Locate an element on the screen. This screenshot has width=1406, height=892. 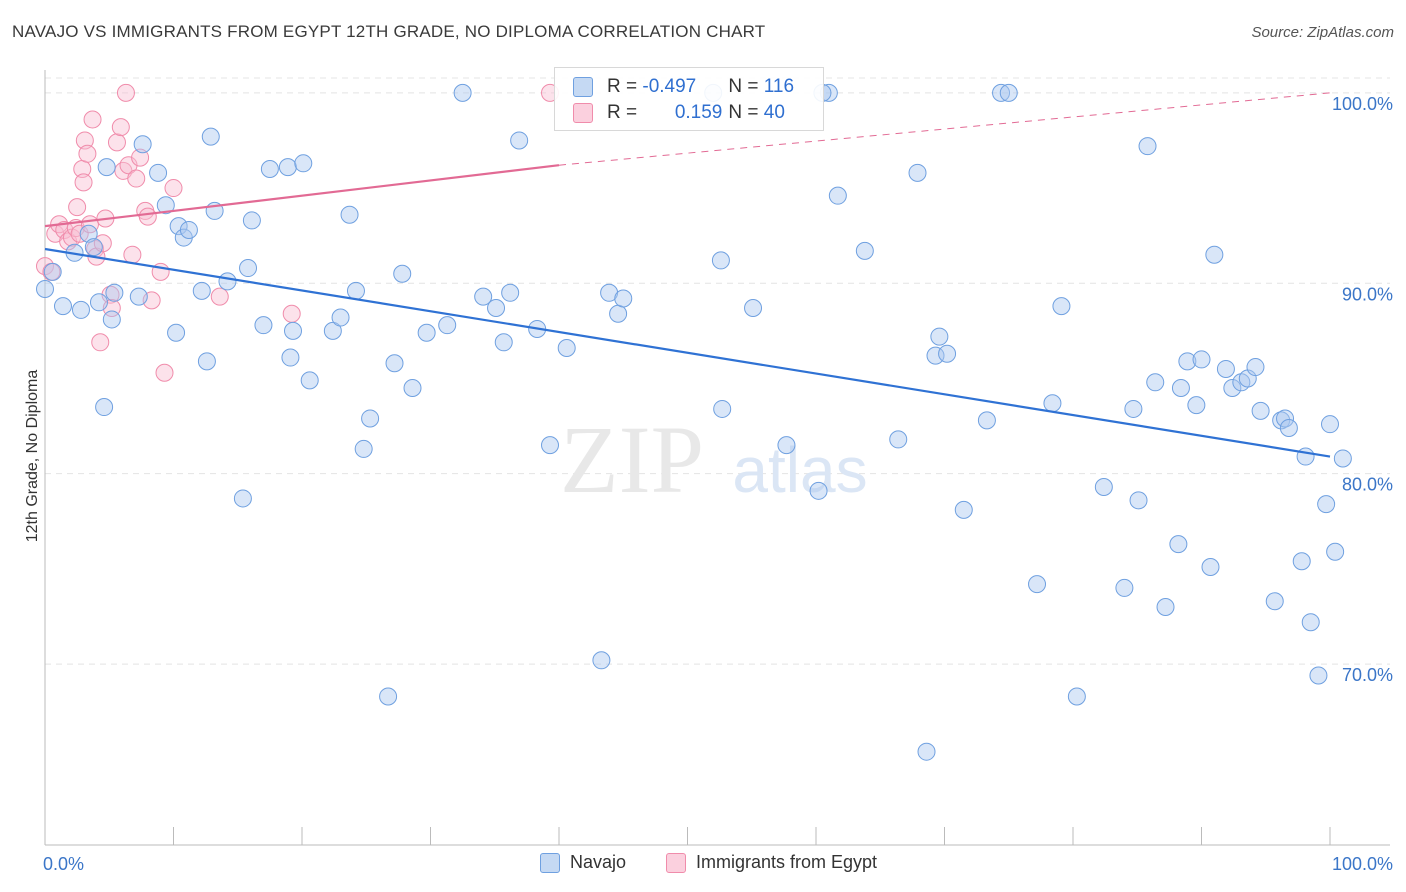
watermark-zip: ZIP is located at coordinates (632, 459).